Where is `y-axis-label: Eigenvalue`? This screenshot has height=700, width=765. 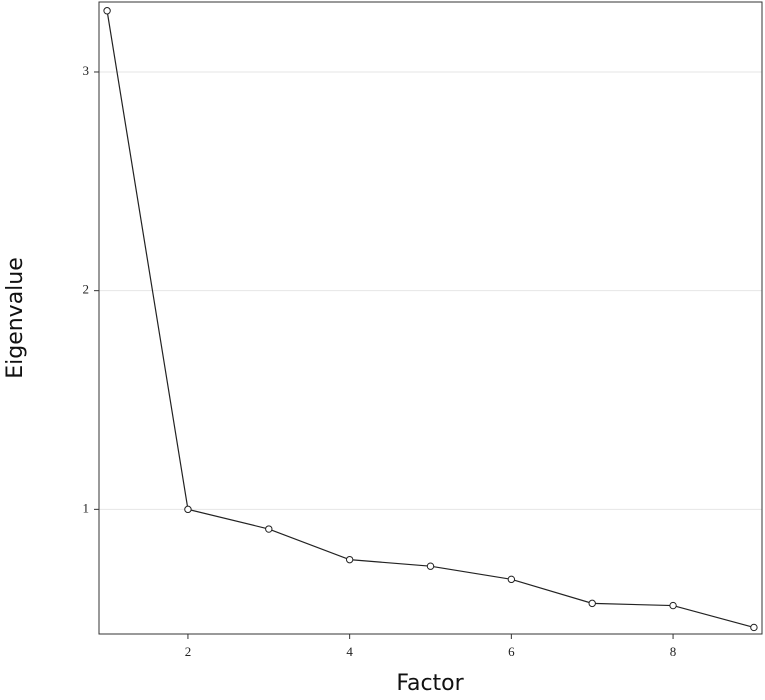
y-axis-label: Eigenvalue is located at coordinates (15, 318).